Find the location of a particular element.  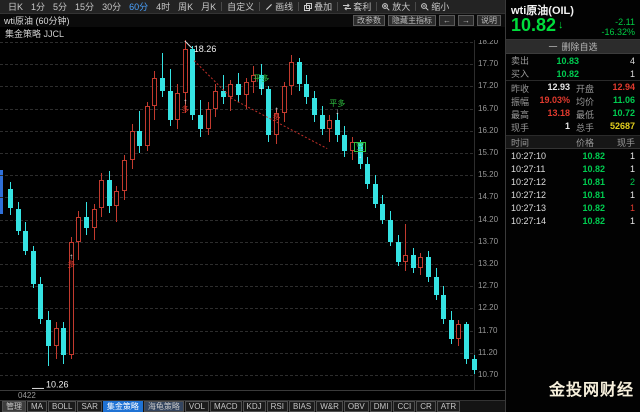

tab-turtle-strategy: 海龟策略 is located at coordinates (163, 406).